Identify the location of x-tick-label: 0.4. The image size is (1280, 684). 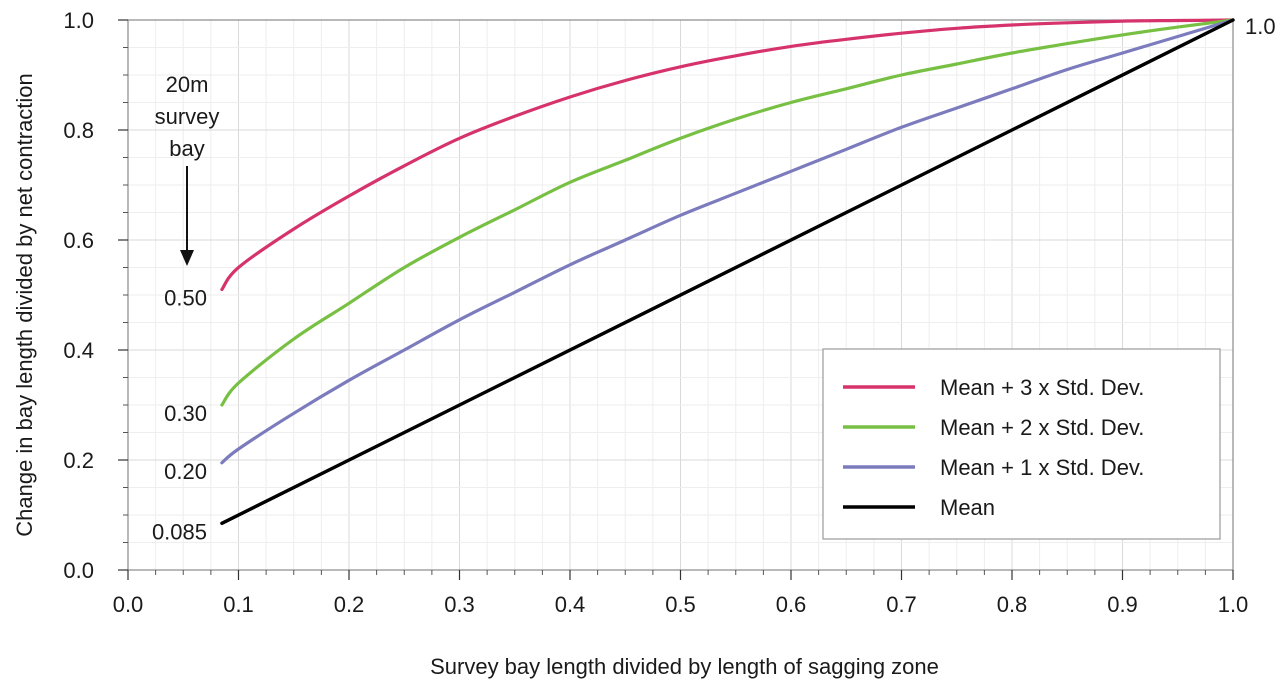
(570, 604).